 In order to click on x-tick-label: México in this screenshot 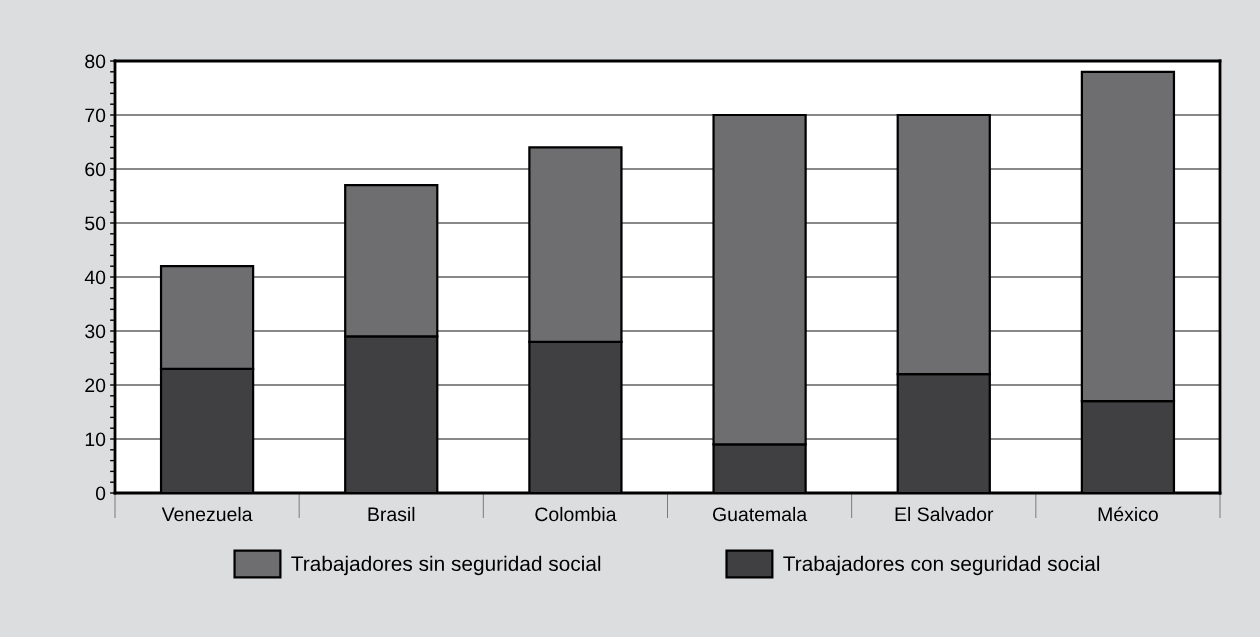, I will do `click(1128, 514)`.